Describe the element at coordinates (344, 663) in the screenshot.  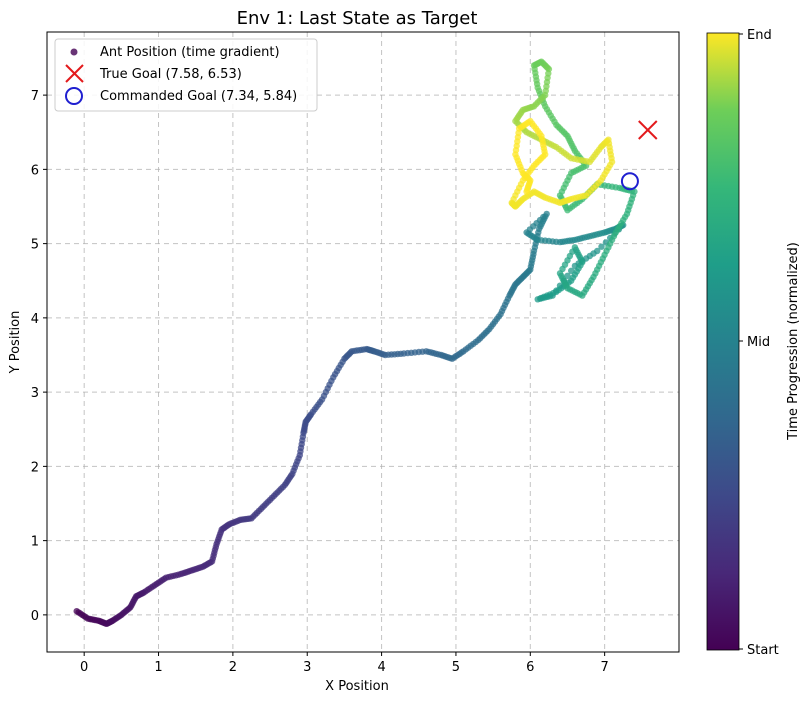
I see `x-ticks: 0 1 2 3 4 5 6 7` at that location.